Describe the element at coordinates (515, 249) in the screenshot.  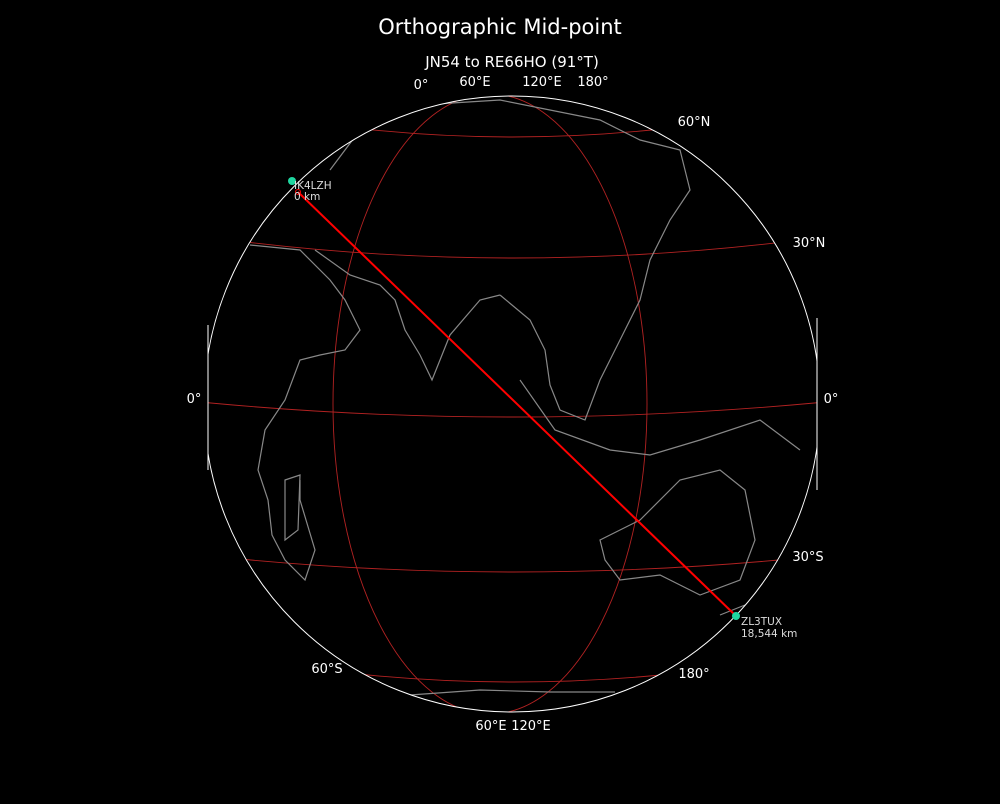
I see `parallel-30n` at that location.